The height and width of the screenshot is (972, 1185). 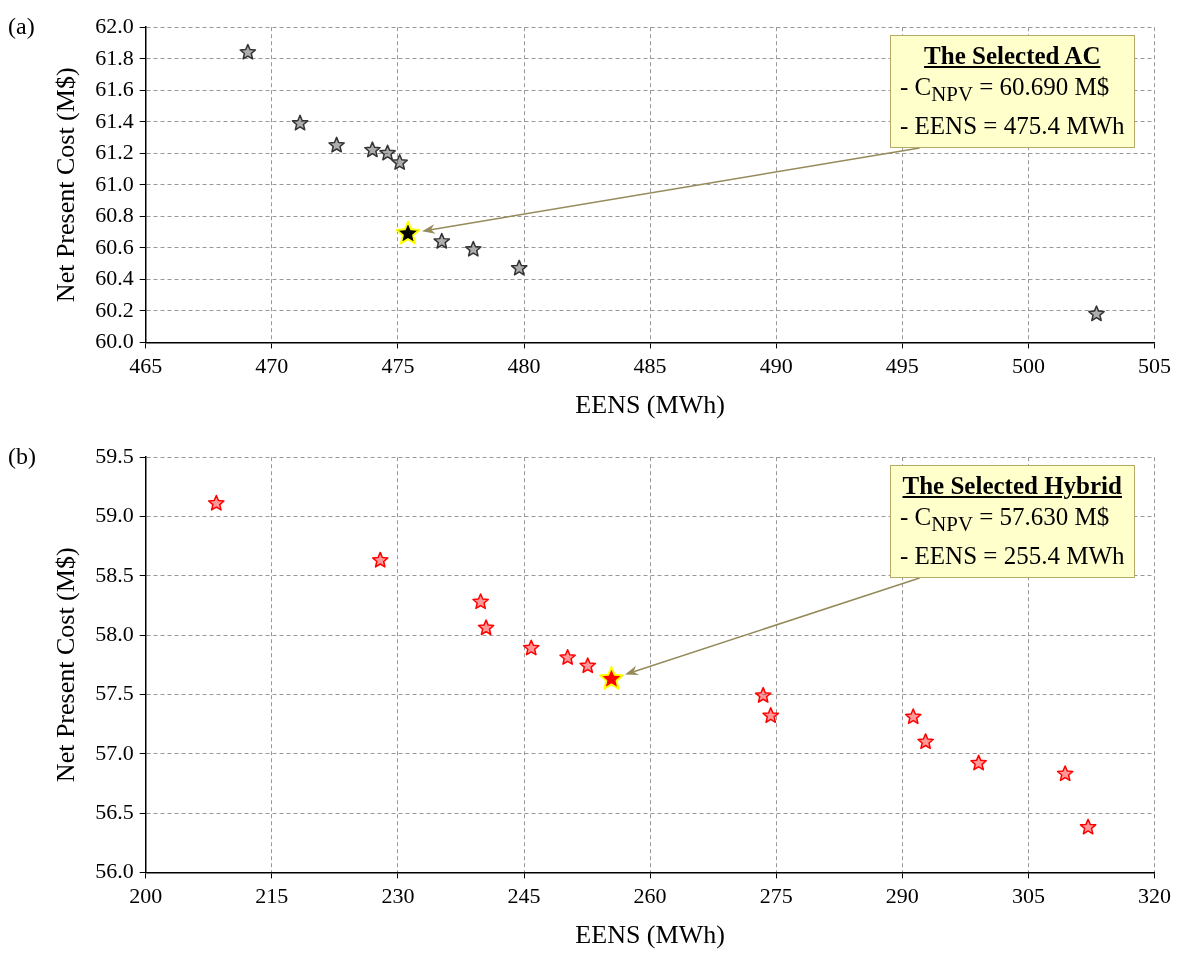 I want to click on y-tick-label: 61.0, so click(x=114, y=183).